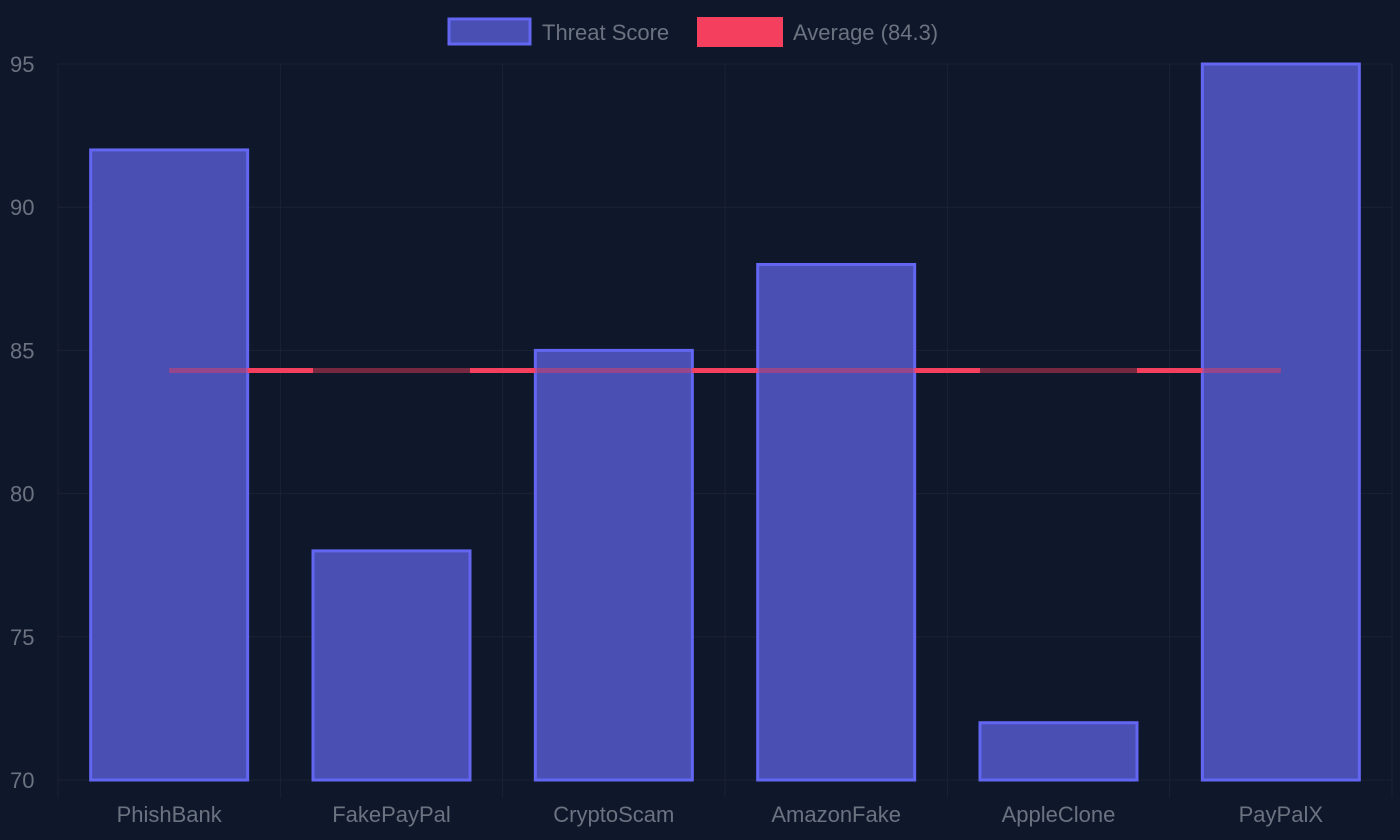 This screenshot has height=840, width=1400. Describe the element at coordinates (22, 64) in the screenshot. I see `y-tick-label: 95` at that location.